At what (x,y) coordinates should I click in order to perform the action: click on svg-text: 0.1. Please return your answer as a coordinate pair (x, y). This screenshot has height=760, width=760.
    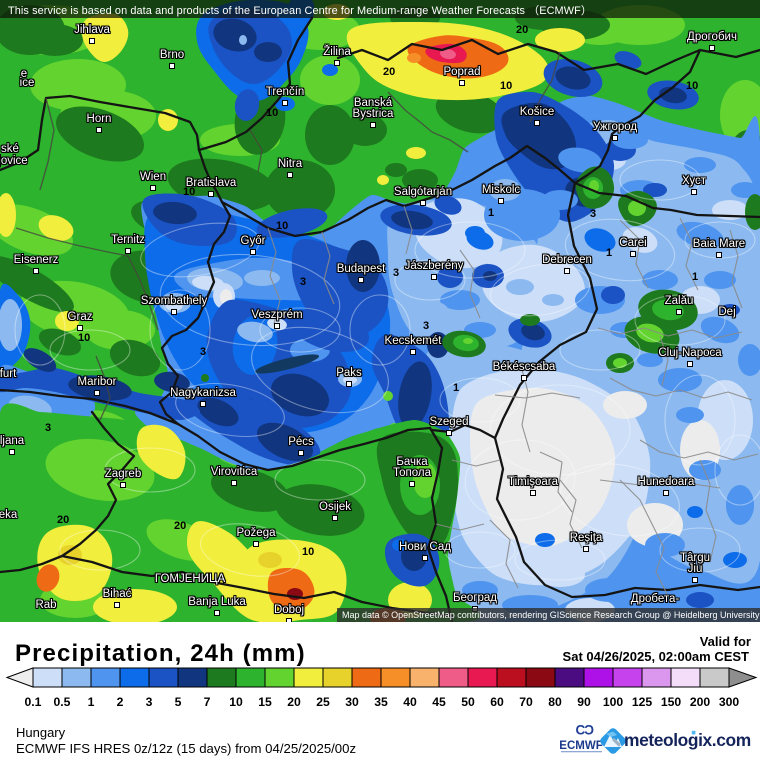
    Looking at the image, I should click on (33, 702).